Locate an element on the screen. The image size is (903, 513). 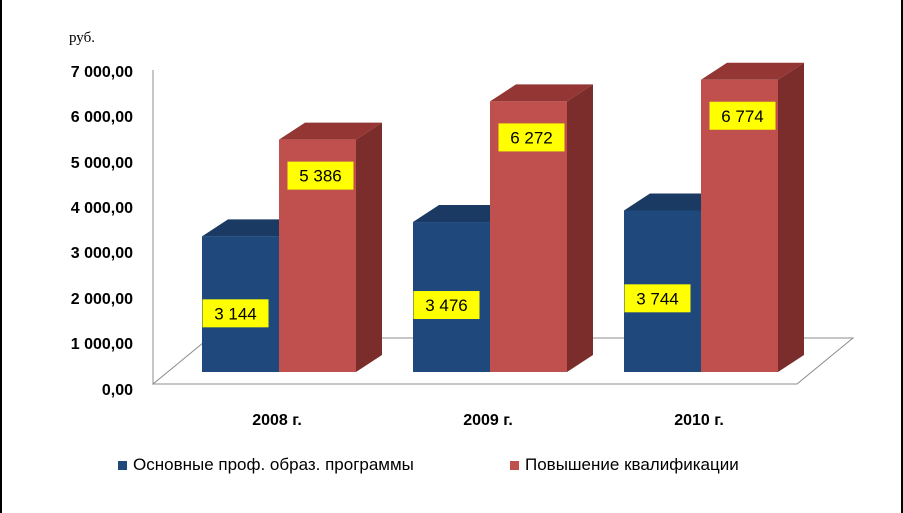
data-label: 6 272 is located at coordinates (531, 137).